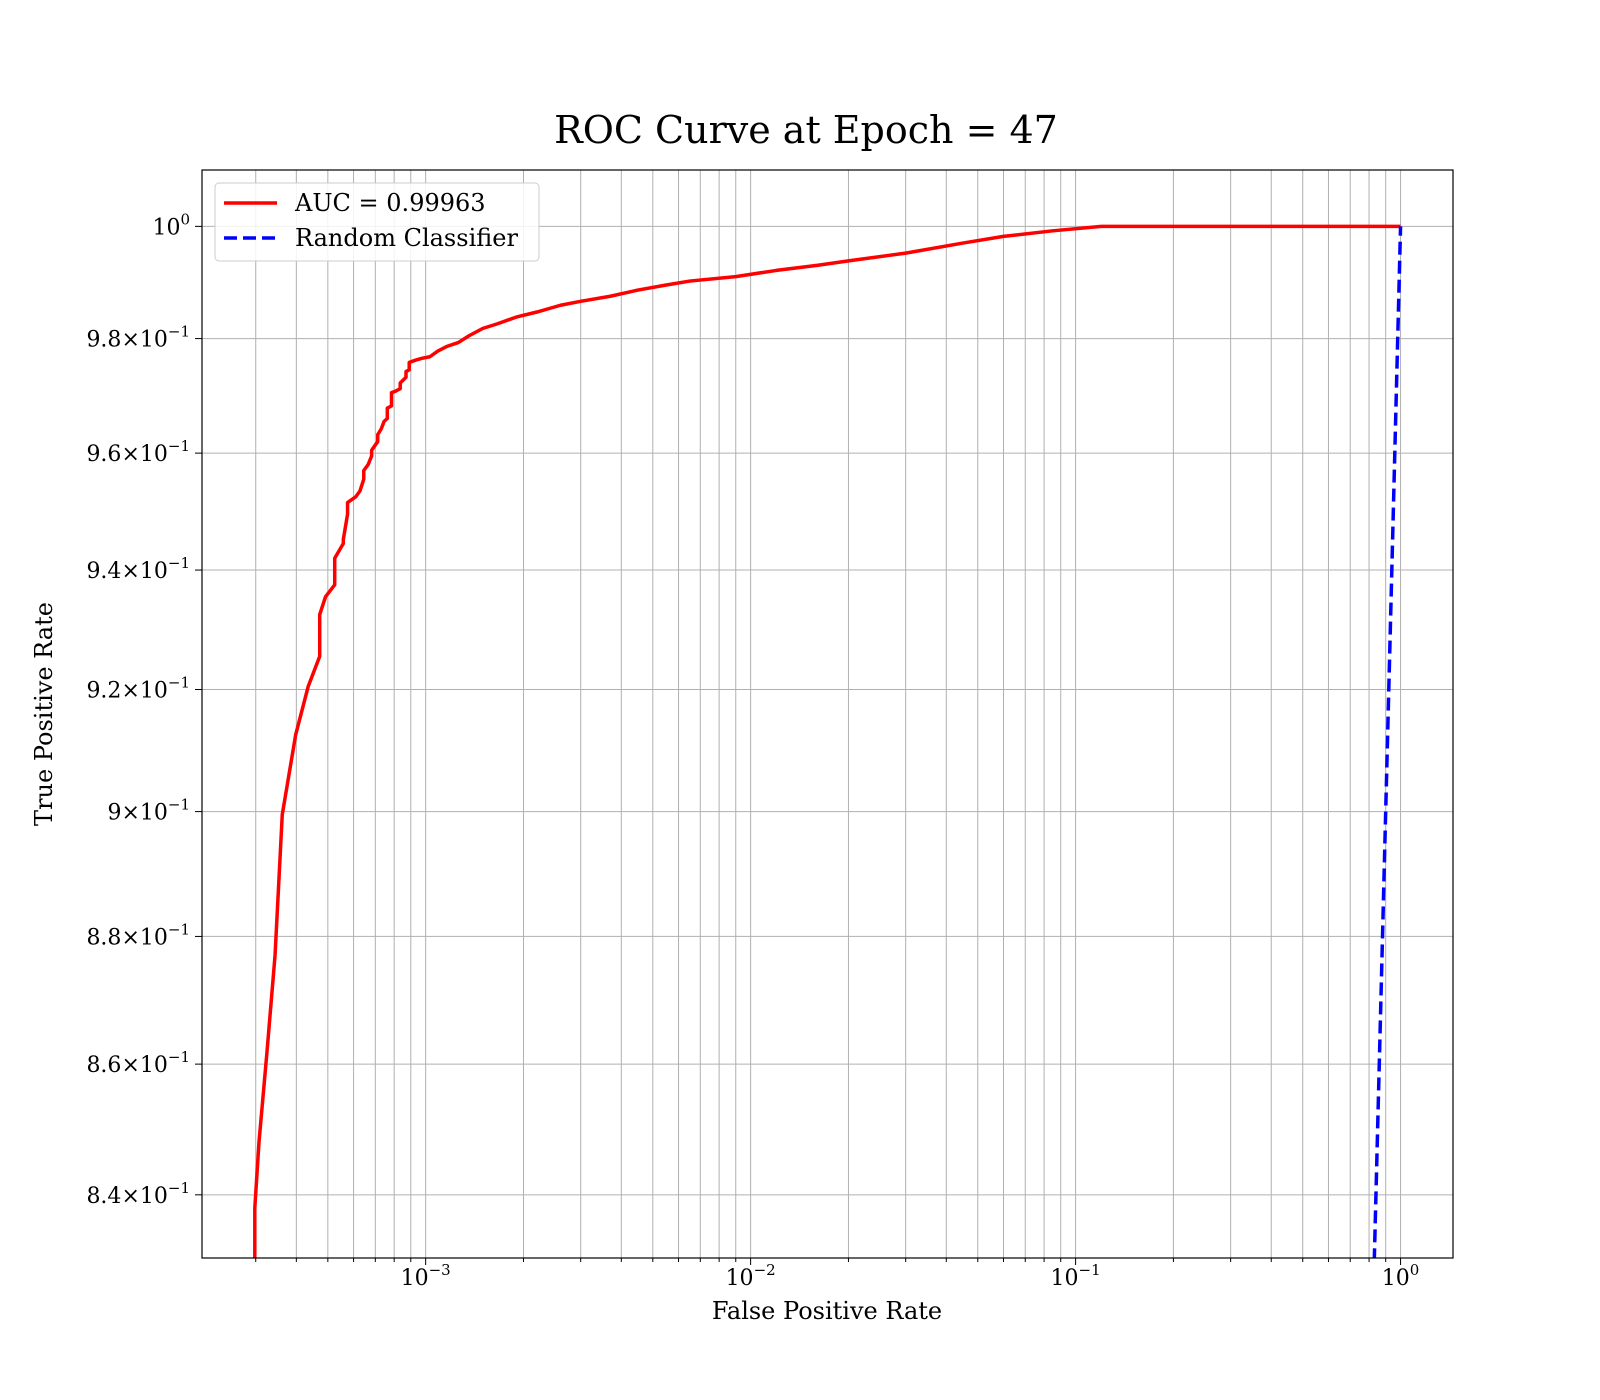  Describe the element at coordinates (138, 1194) in the screenshot. I see `y-tick-label: 8.4×10⁻¹` at that location.